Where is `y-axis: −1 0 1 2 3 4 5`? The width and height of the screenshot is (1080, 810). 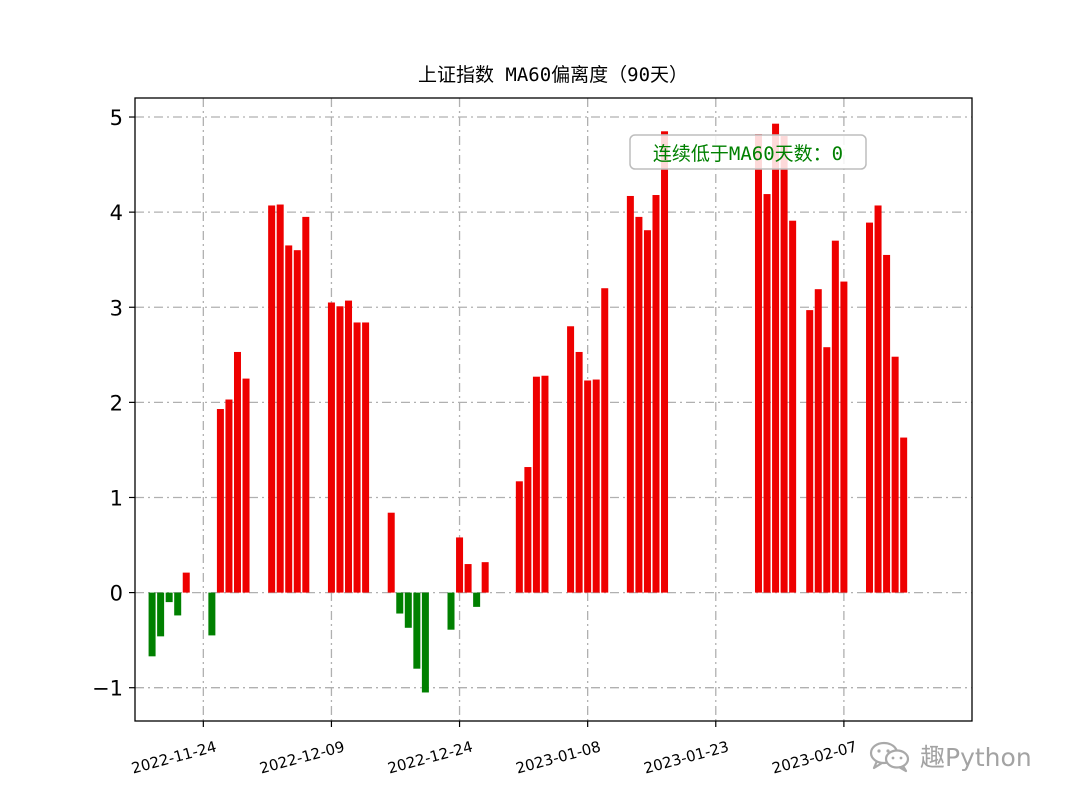 y-axis: −1 0 1 2 3 4 5 is located at coordinates (113, 403).